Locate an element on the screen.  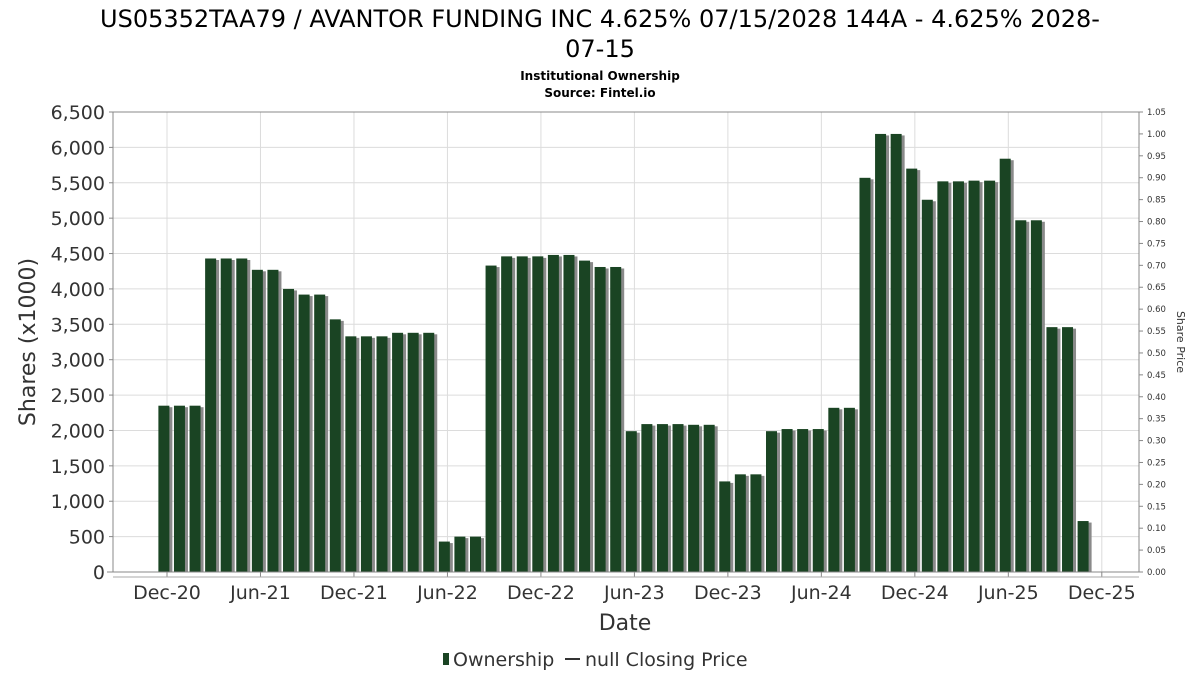
y-tick-label: 3,000 is located at coordinates (78, 361).